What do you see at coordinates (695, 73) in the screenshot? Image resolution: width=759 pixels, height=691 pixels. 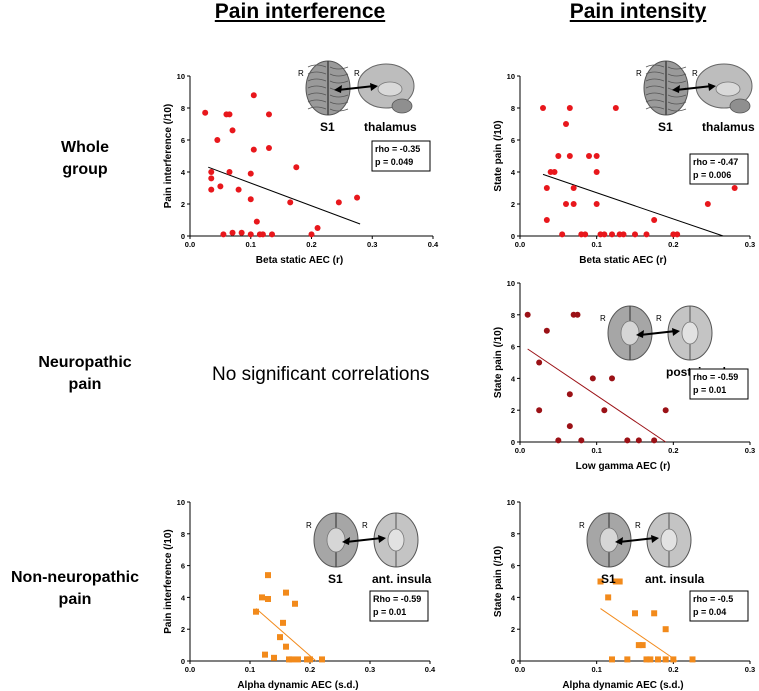 I see `right-hemisphere-marker-right: R` at bounding box center [695, 73].